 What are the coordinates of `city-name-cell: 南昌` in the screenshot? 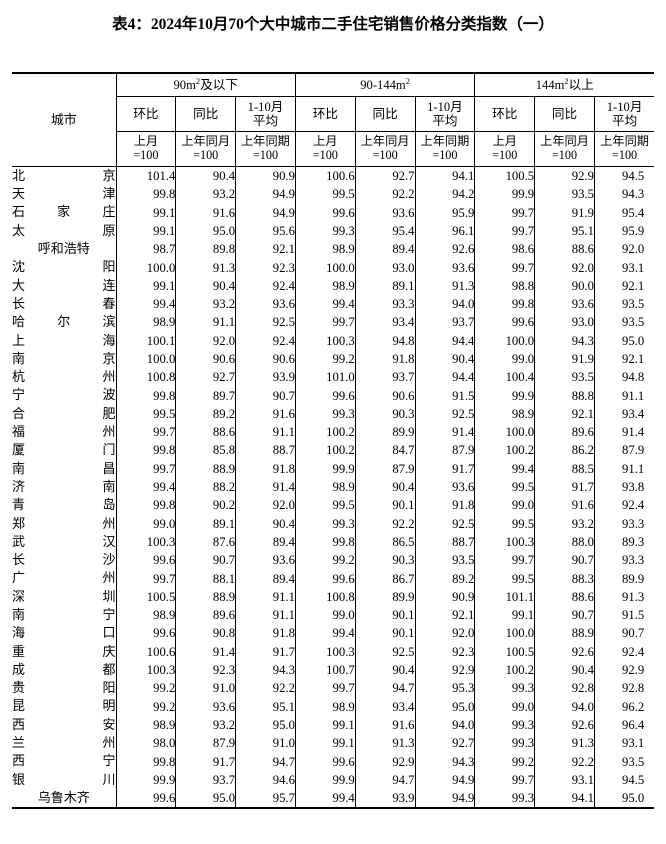 It's located at (64, 469).